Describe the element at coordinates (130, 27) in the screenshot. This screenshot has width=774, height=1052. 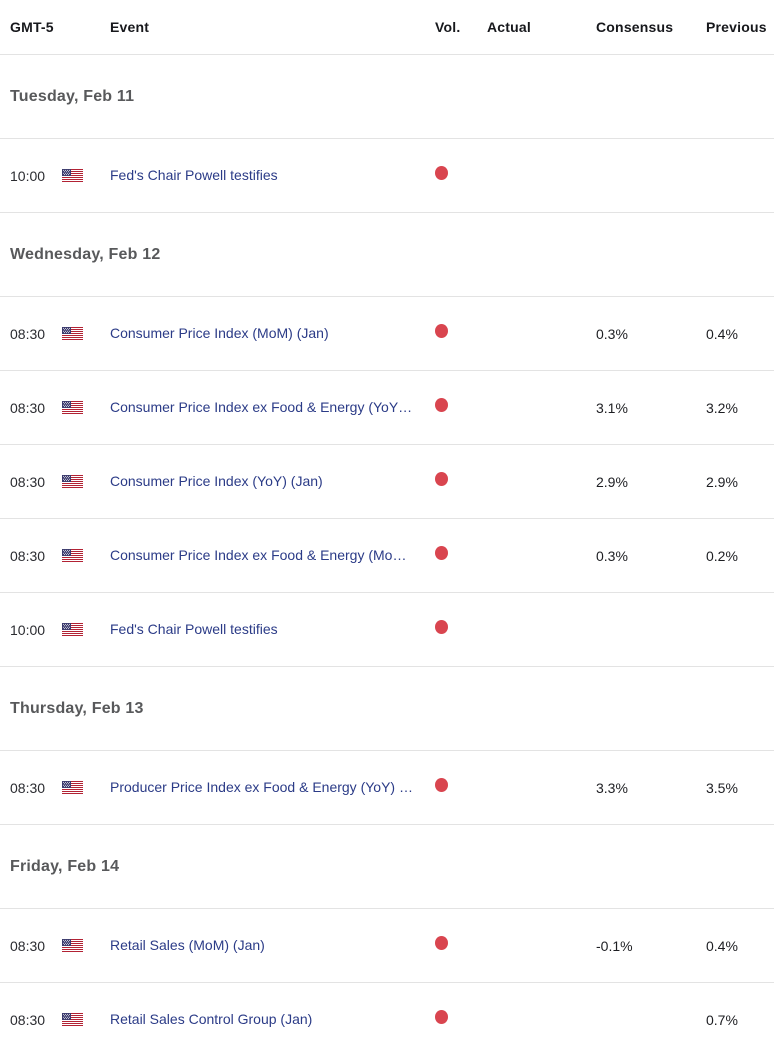
I see `column-header-event: Event` at that location.